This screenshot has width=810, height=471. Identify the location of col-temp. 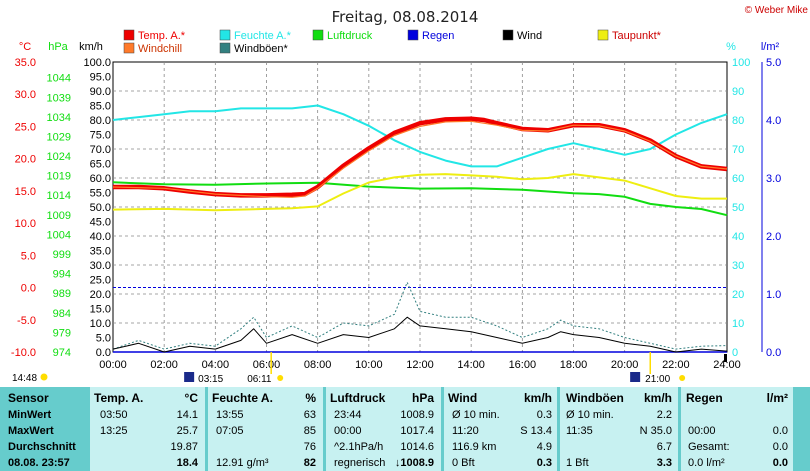
(147, 429).